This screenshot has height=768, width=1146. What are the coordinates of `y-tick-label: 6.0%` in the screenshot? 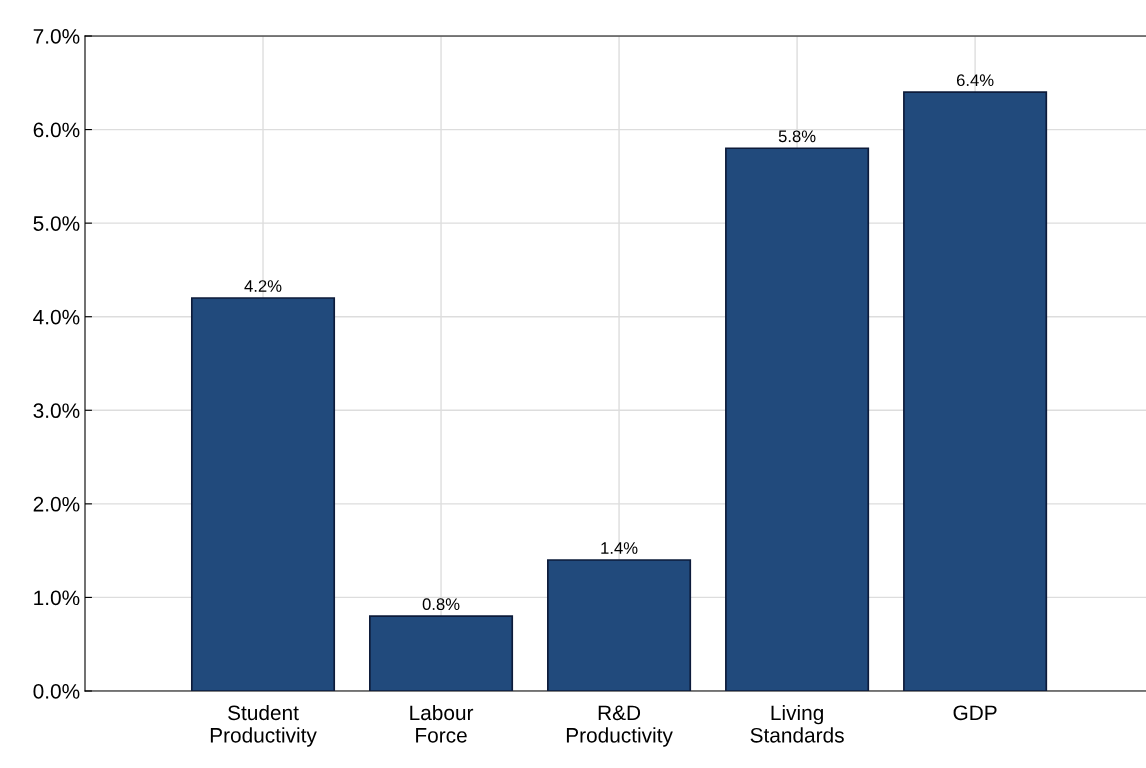 It's located at (56, 130).